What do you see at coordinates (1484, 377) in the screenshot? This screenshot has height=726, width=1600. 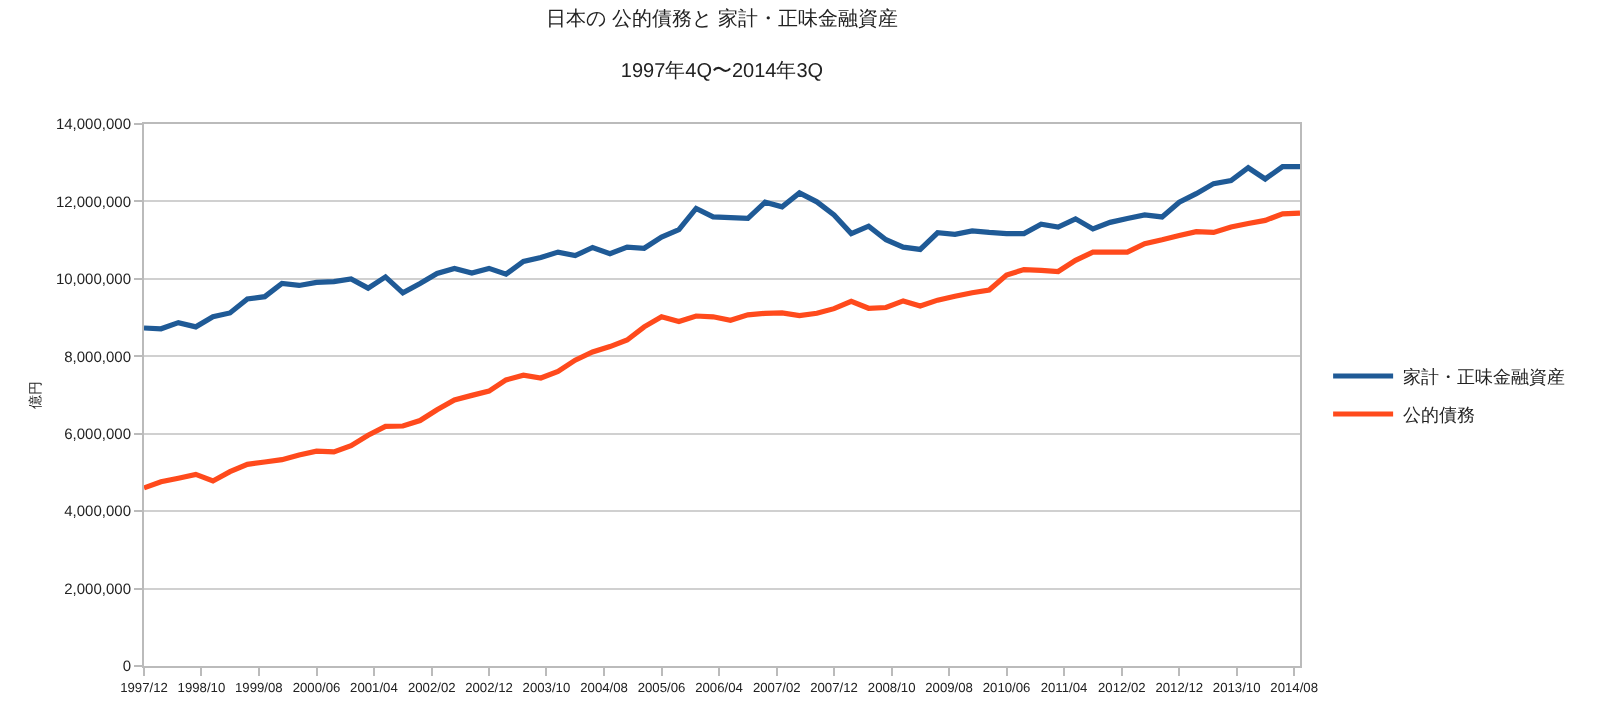 I see `legend-label: 家計・正味金融資産` at bounding box center [1484, 377].